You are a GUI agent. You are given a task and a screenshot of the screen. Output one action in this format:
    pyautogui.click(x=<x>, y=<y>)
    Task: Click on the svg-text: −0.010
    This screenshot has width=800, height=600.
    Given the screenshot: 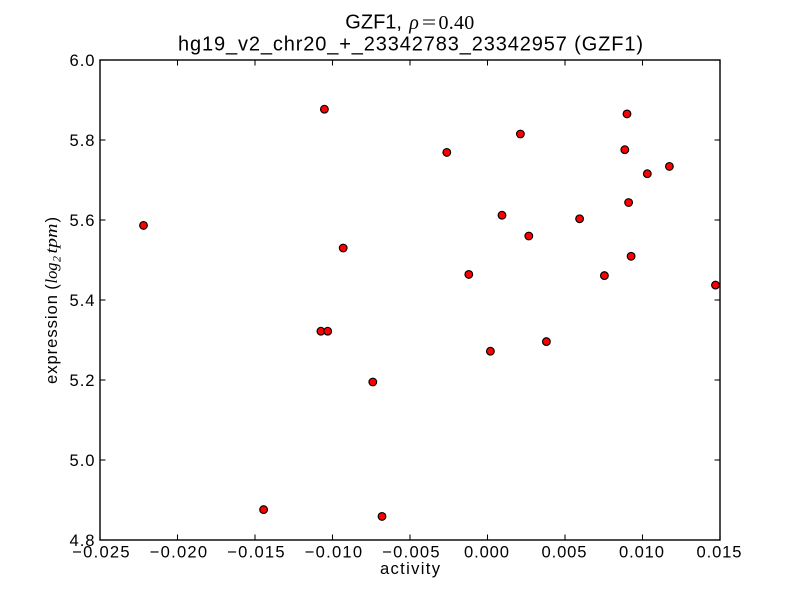 What is the action you would take?
    pyautogui.click(x=334, y=552)
    